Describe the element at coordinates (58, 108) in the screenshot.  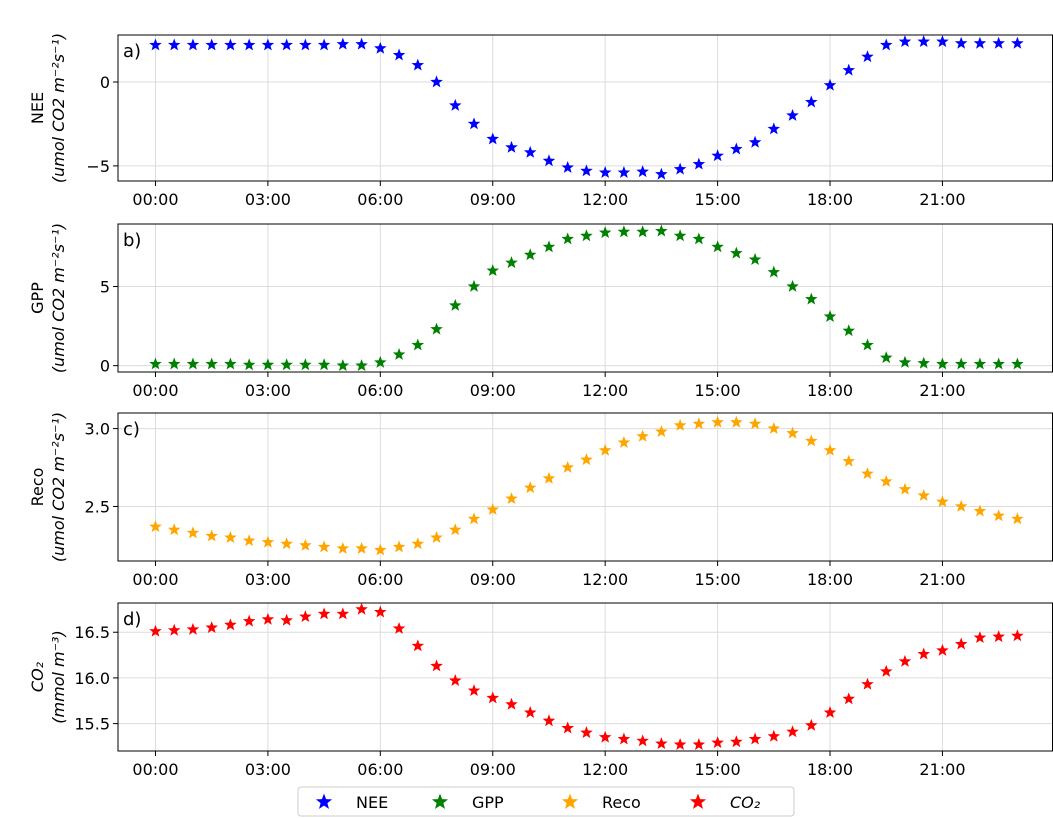
I see `y-axis-label-line2: (umol CO2 m⁻²s⁻¹)` at that location.